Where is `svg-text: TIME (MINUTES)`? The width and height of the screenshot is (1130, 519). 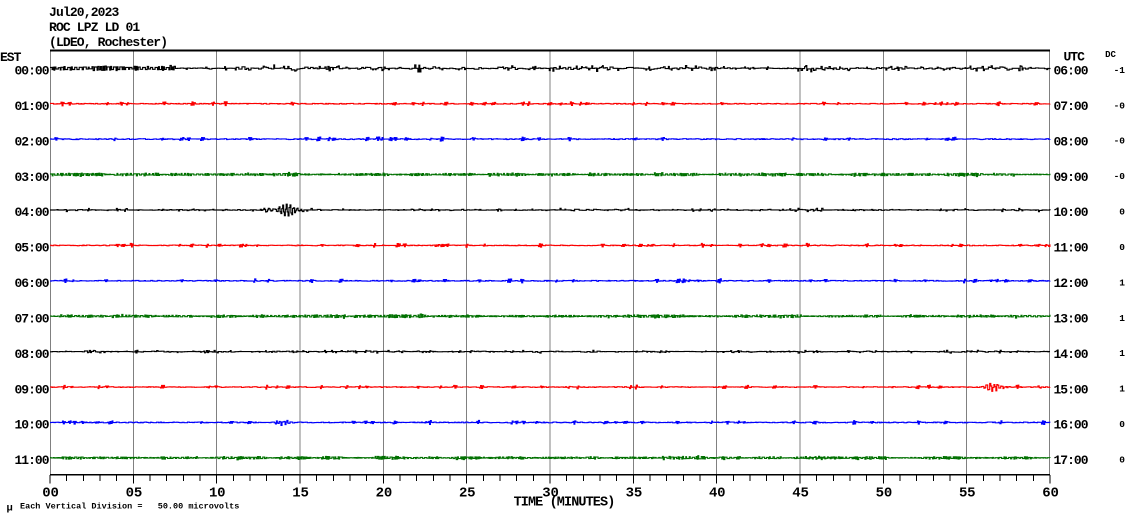 svg-text: TIME (MINUTES) is located at coordinates (564, 503).